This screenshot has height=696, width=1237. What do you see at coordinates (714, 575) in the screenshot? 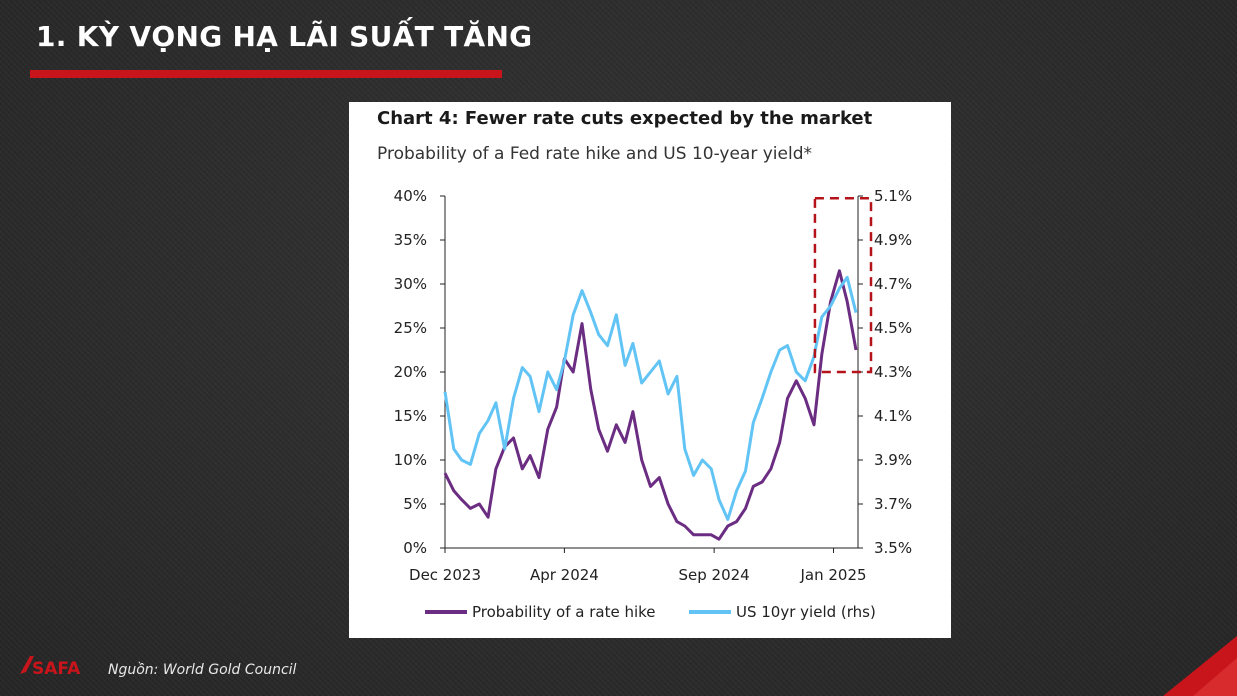
I see `x-tick-label: Sep 2024` at bounding box center [714, 575].